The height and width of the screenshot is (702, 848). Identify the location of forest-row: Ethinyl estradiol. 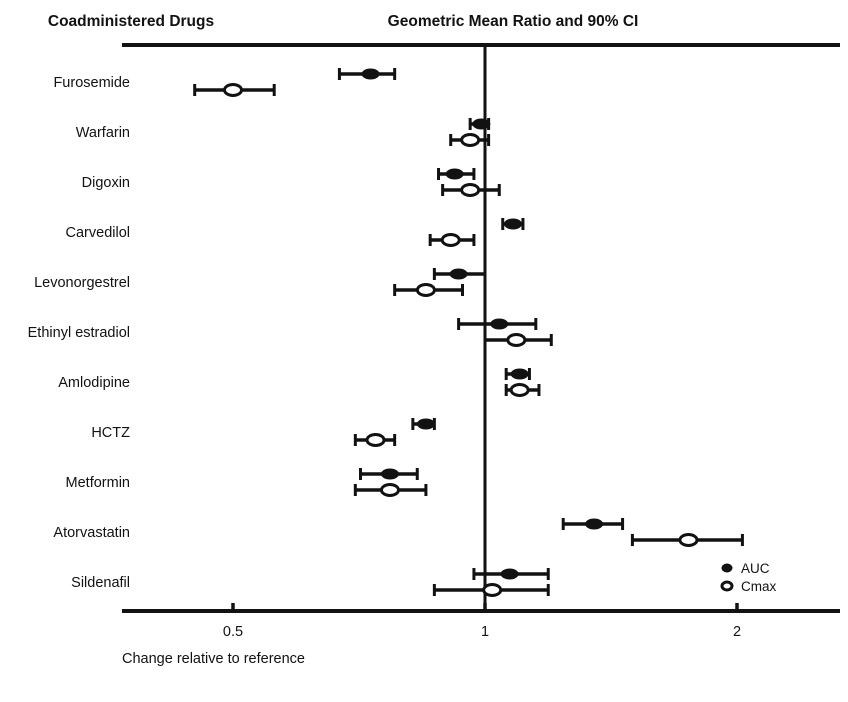
(290, 332).